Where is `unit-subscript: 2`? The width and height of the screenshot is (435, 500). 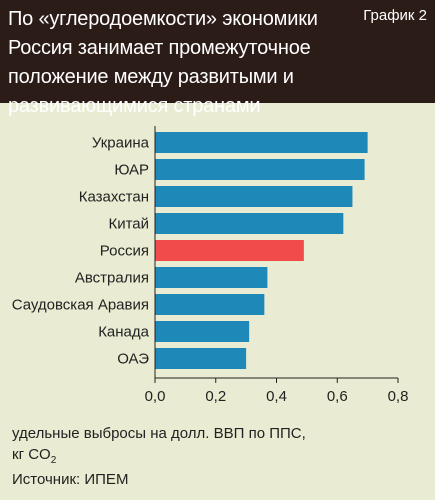
unit-subscript: 2 is located at coordinates (53, 460).